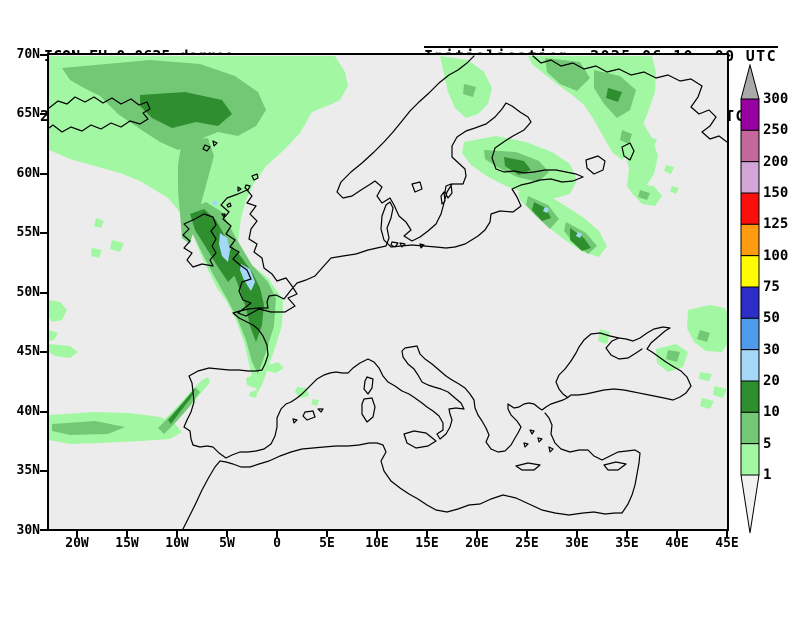 The height and width of the screenshot is (618, 800). What do you see at coordinates (397, 245) in the screenshot?
I see `precip-blue-regions` at bounding box center [397, 245].